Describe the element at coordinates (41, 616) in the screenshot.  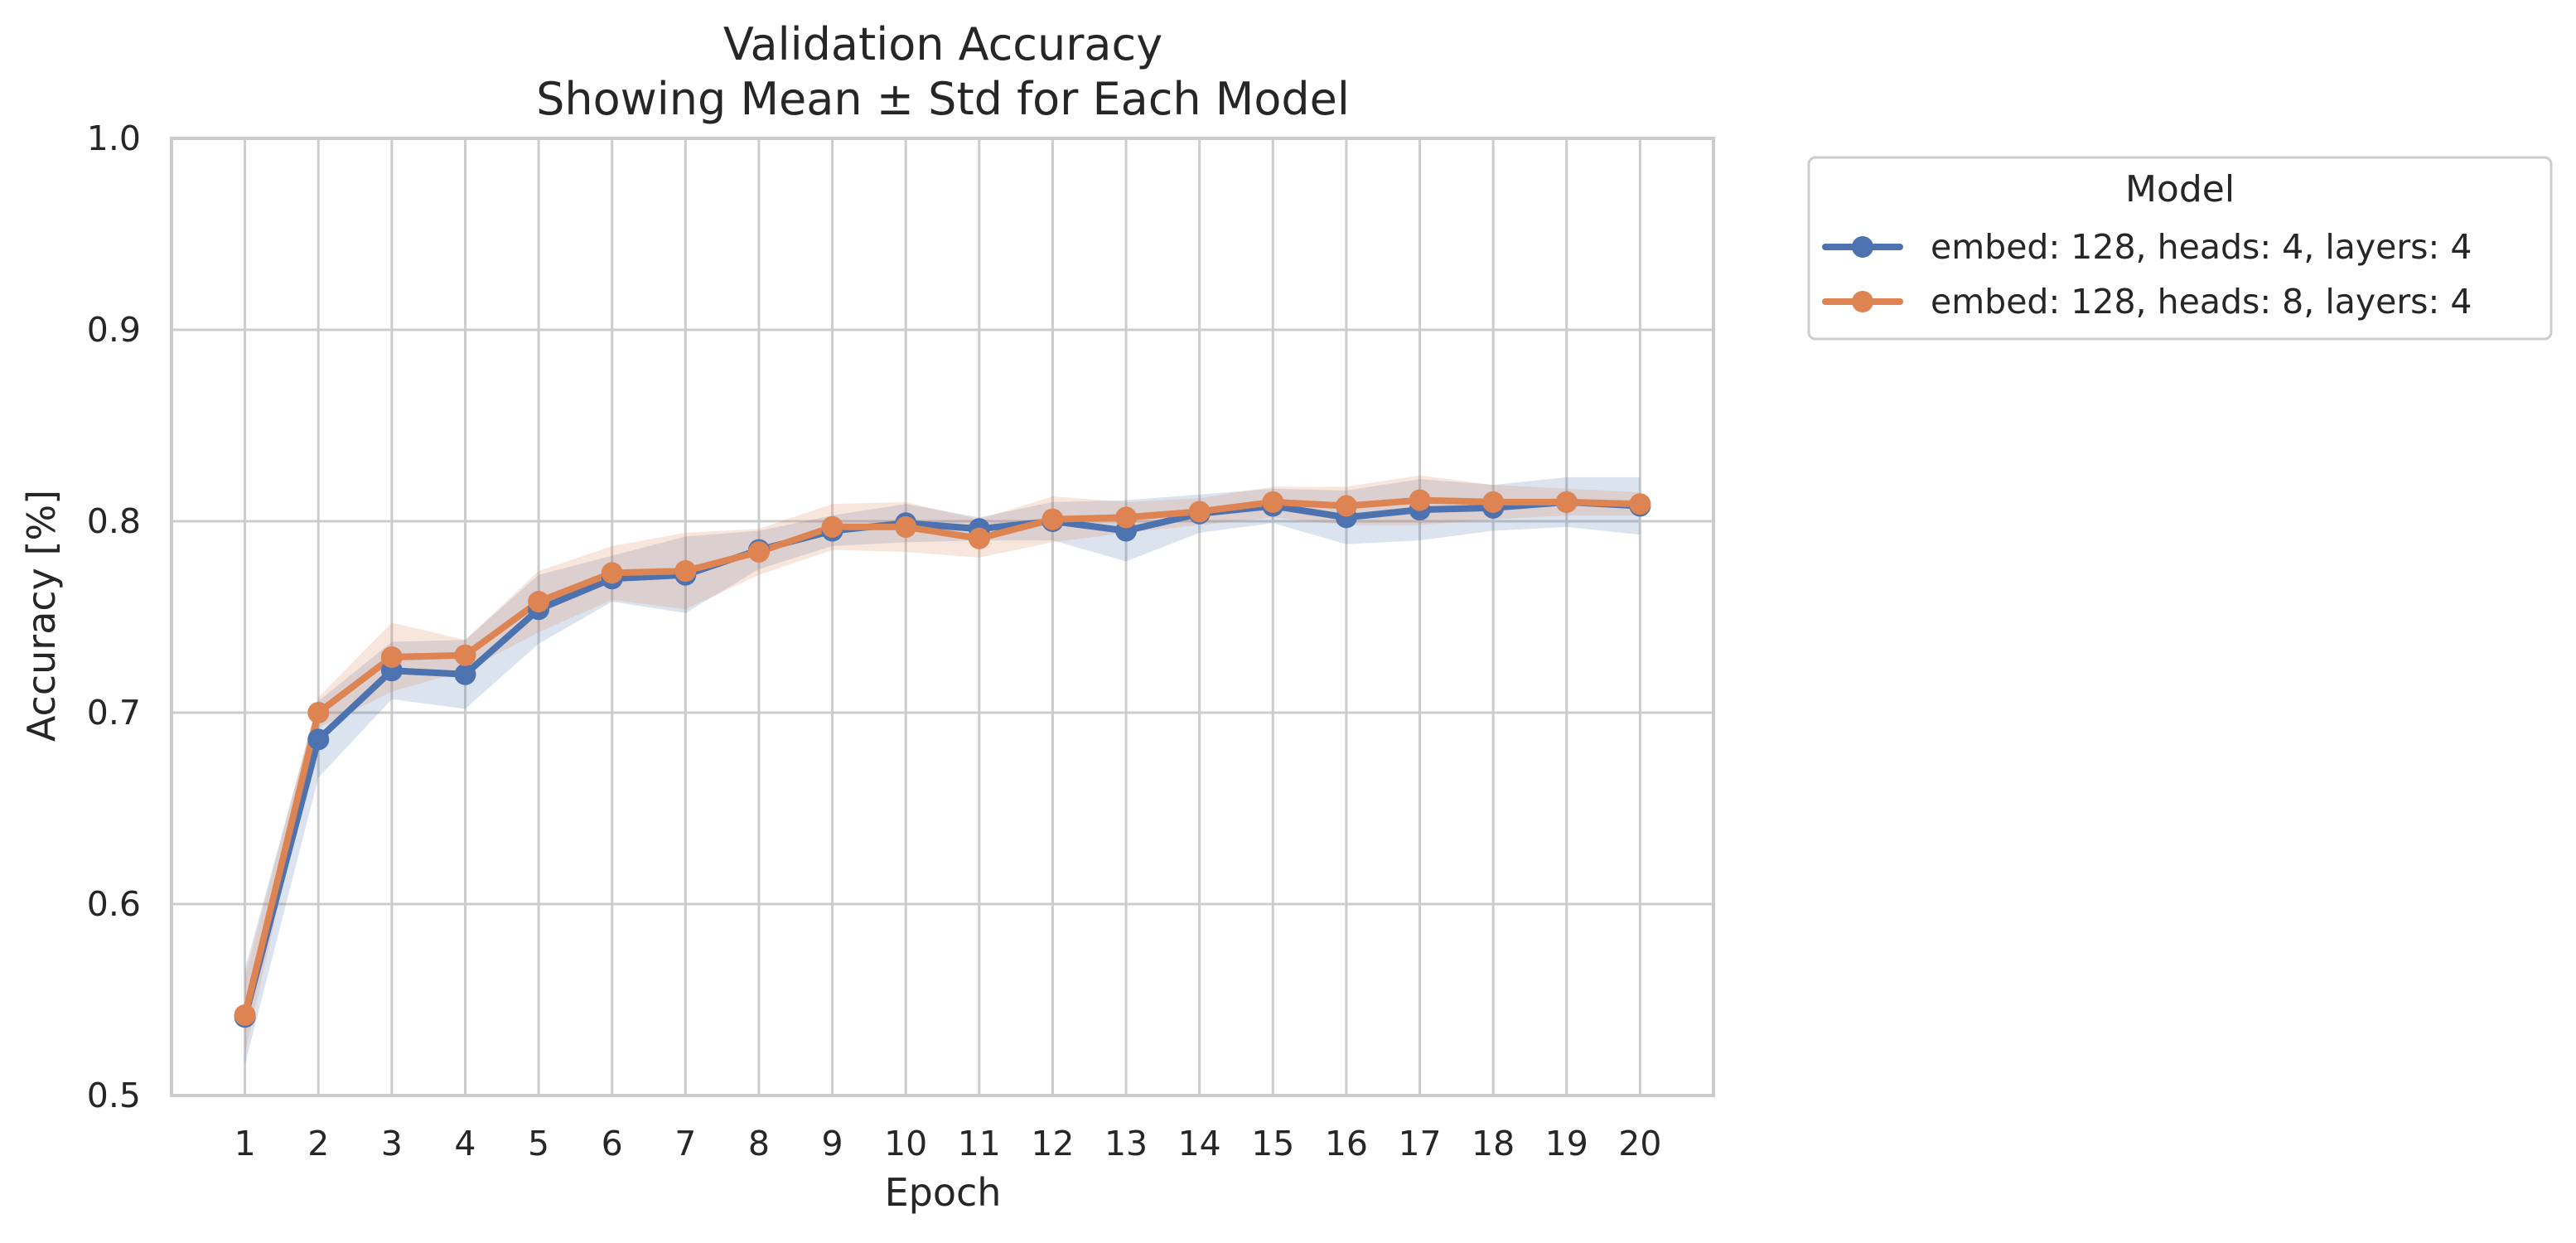
I see `y-axis-label: Accuracy [%]` at that location.